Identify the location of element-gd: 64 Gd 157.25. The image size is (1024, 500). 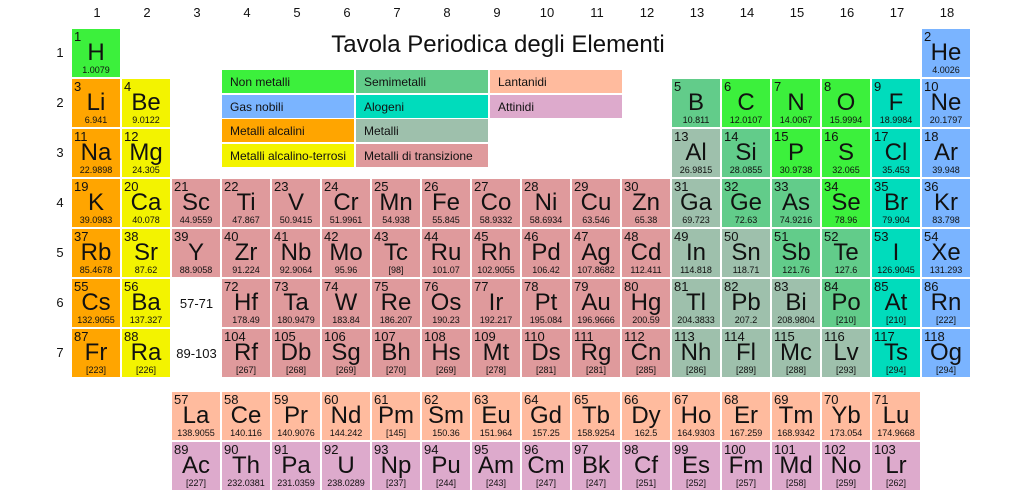
(546, 416).